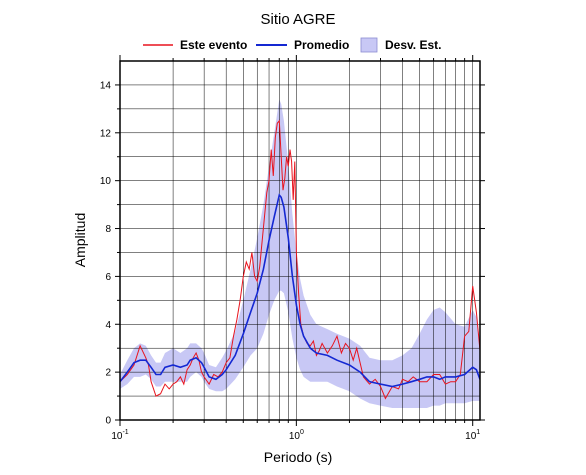 This screenshot has width=586, height=475. Describe the element at coordinates (298, 457) in the screenshot. I see `x-axis-label: Periodo (s)` at that location.